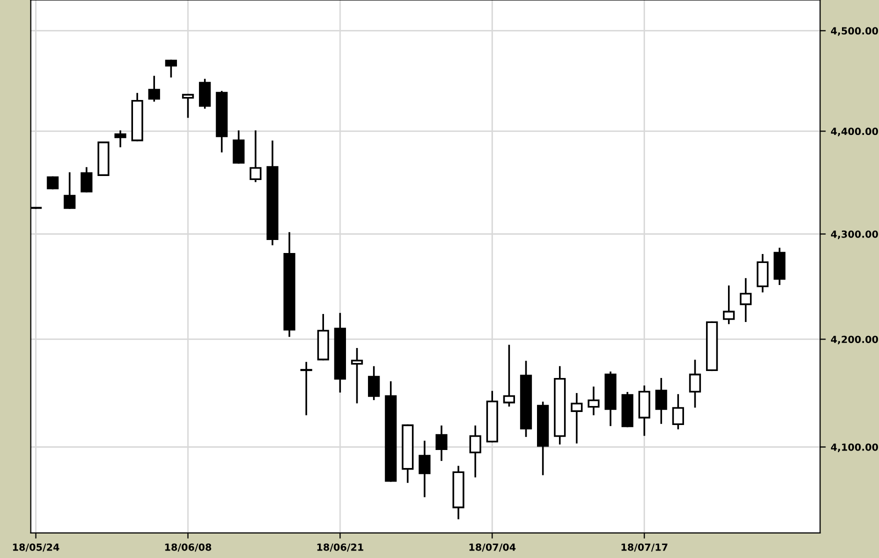 This screenshot has height=558, width=879. What do you see at coordinates (854, 132) in the screenshot?
I see `y-tick-label: 4,400.00` at bounding box center [854, 132].